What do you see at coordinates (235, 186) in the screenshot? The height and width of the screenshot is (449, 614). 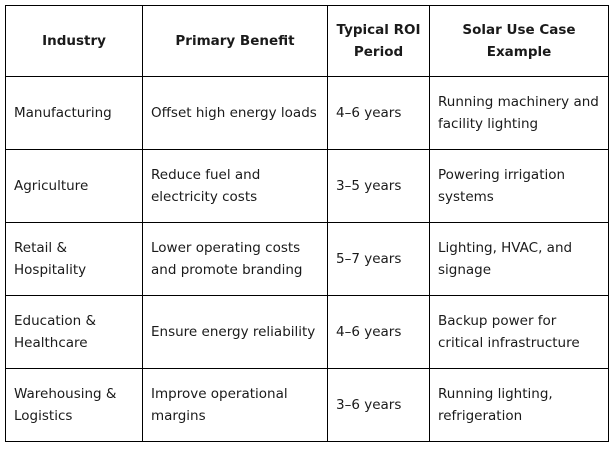 I see `cell-benefit: Reduce fuel and electricity costs` at bounding box center [235, 186].